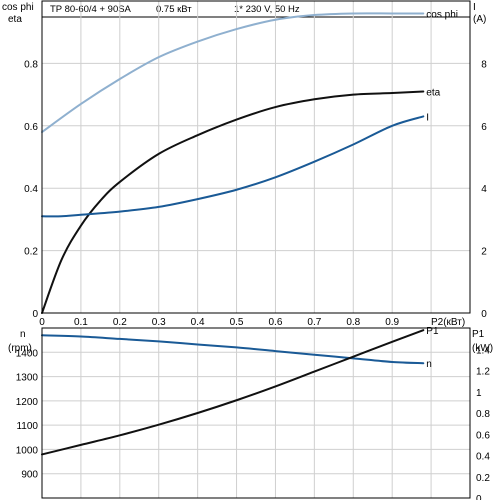 The image size is (500, 500). I want to click on lower-left-axis-label-2: (rpm), so click(20, 348).